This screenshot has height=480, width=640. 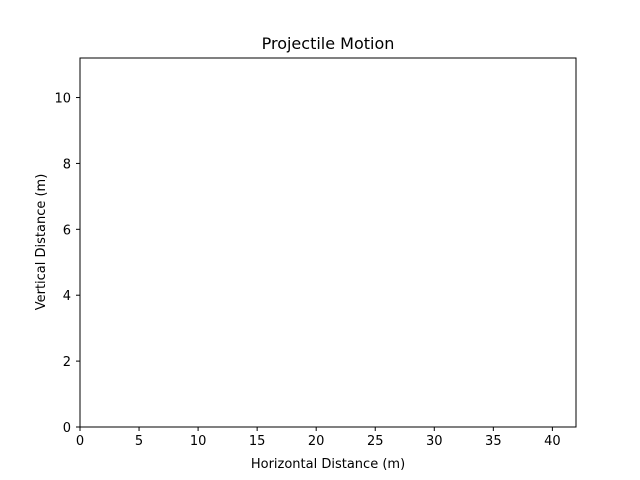 What do you see at coordinates (434, 441) in the screenshot?
I see `x-tick-label: 30` at bounding box center [434, 441].